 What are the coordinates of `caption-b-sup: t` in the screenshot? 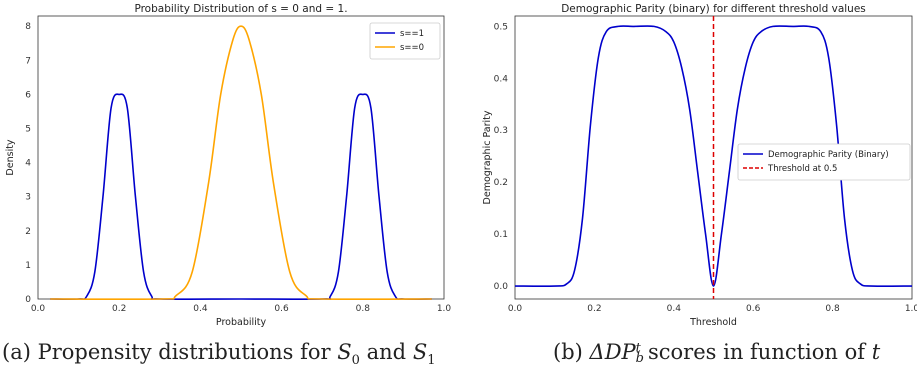 It's located at (638, 348).